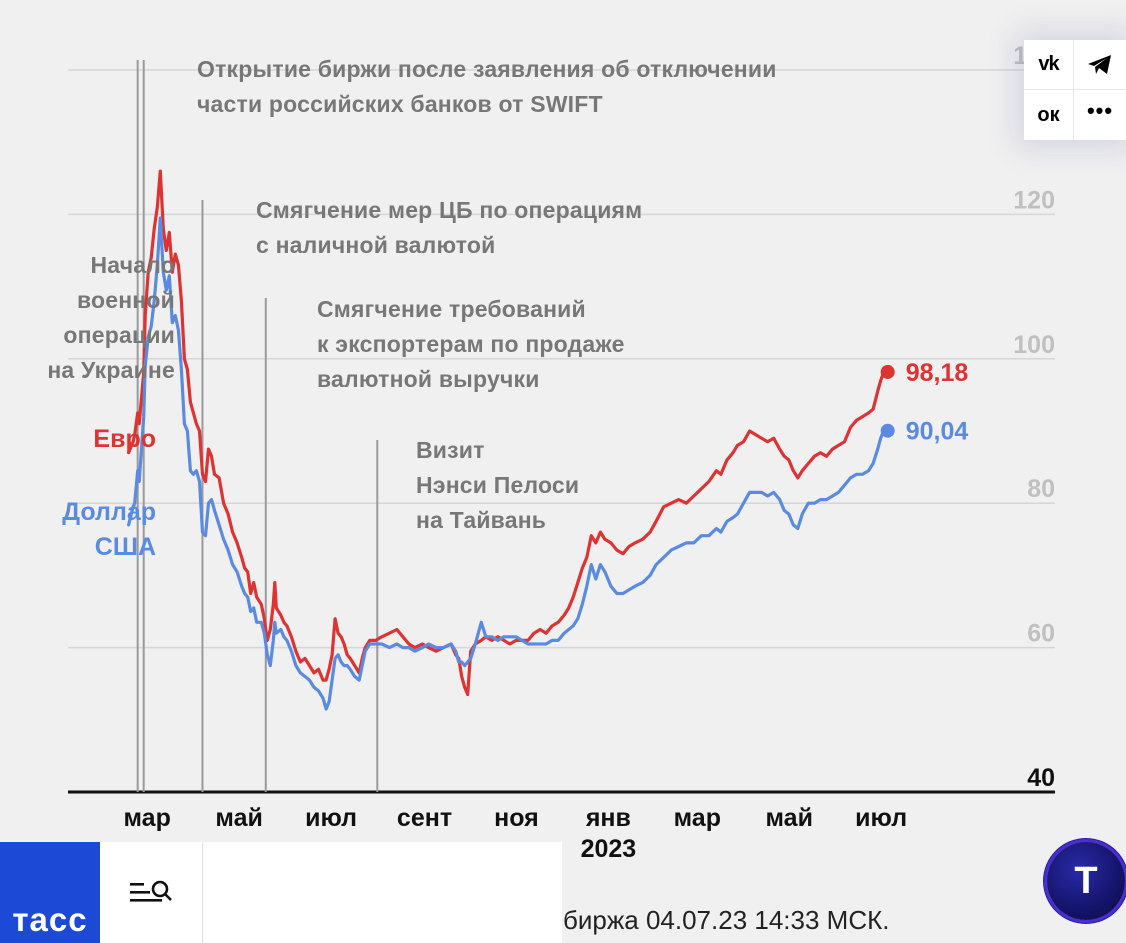 The width and height of the screenshot is (1126, 943). I want to click on more-icon: •••, so click(1100, 110).